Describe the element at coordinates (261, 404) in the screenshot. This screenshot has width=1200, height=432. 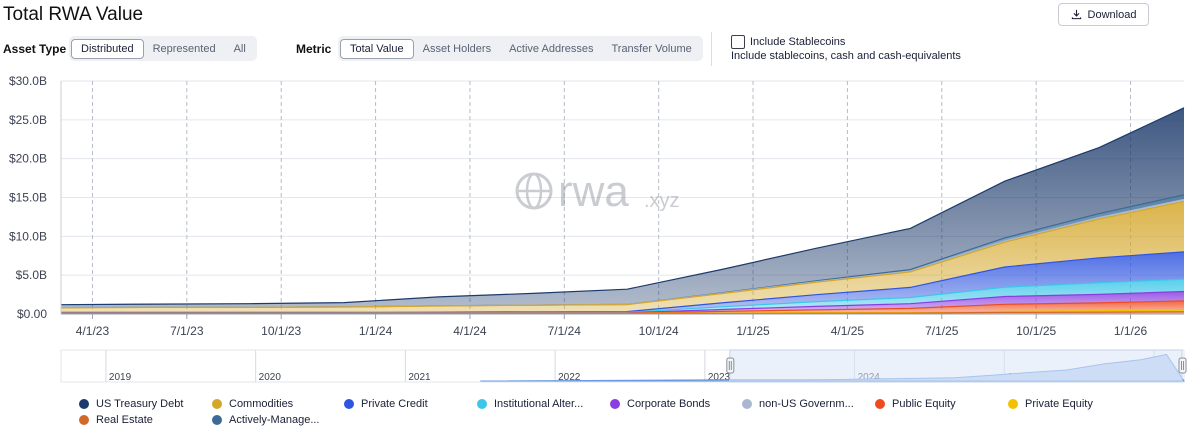
I see `legend-label: Commodities` at that location.